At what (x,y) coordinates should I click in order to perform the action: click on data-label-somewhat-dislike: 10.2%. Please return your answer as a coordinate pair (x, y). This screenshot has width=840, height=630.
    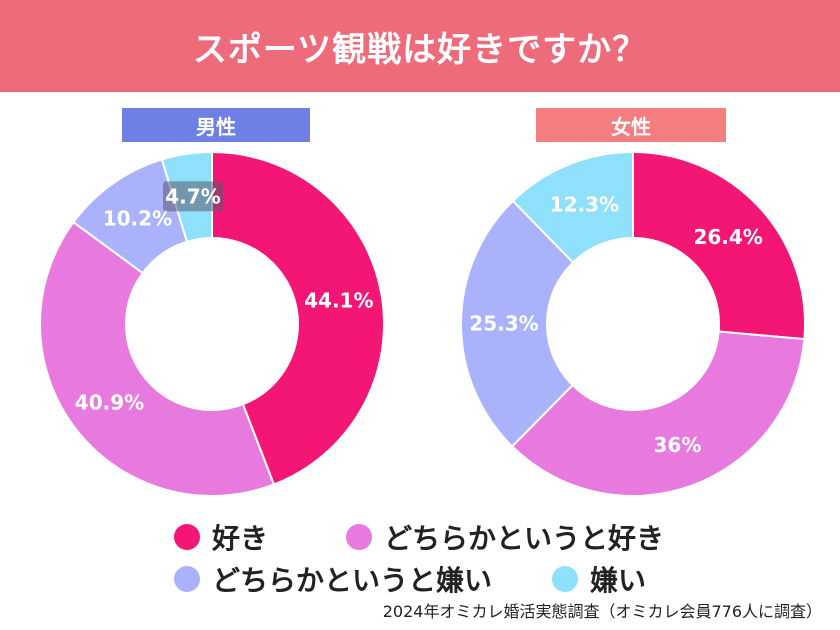
    Looking at the image, I should click on (137, 219).